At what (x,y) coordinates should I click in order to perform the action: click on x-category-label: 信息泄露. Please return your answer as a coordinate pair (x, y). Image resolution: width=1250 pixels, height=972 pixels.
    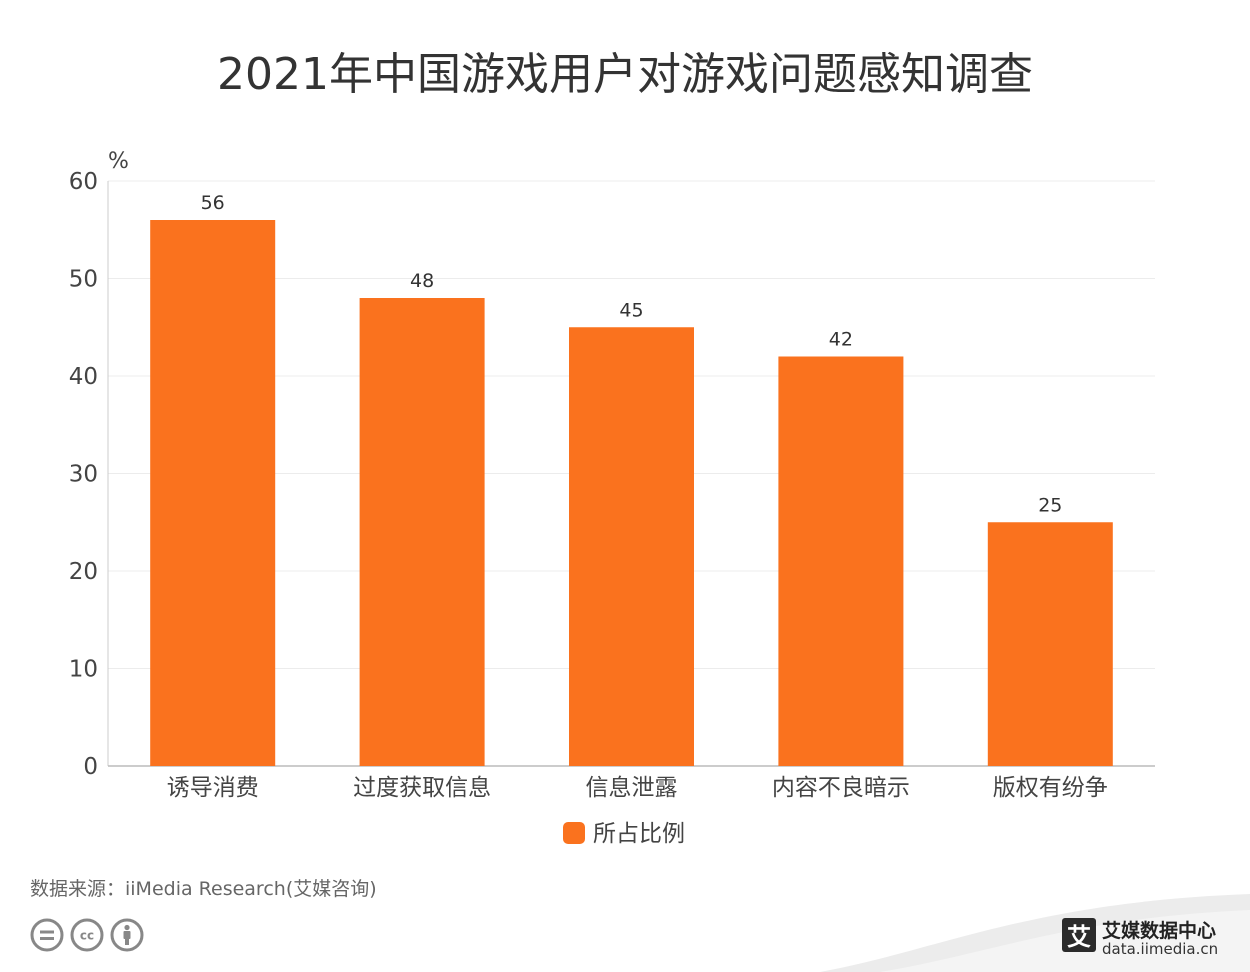
    Looking at the image, I should click on (632, 788).